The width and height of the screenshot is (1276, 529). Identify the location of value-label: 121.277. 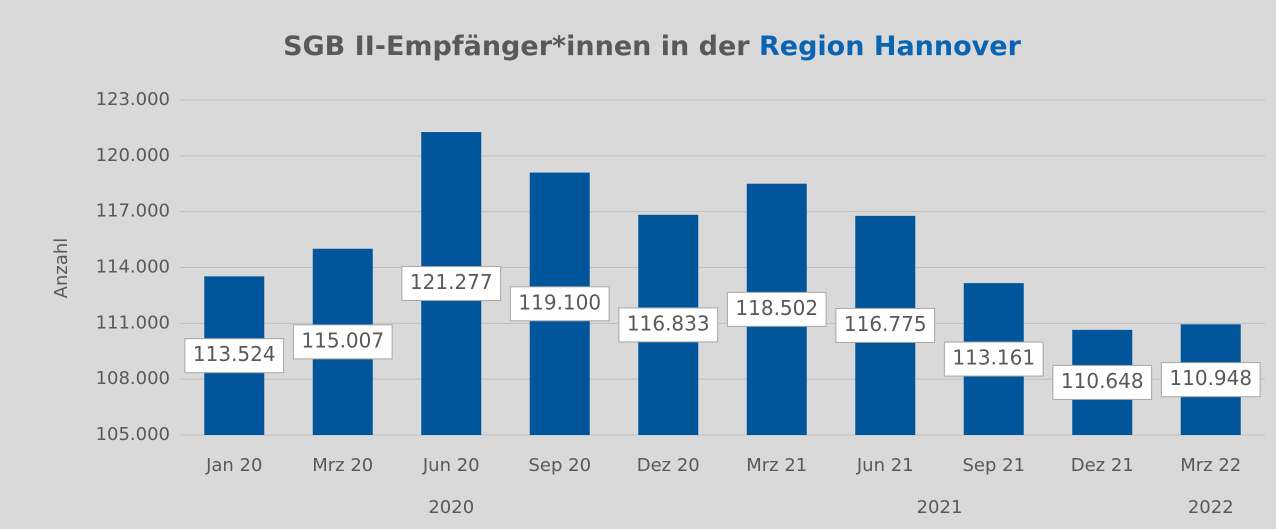
(451, 282).